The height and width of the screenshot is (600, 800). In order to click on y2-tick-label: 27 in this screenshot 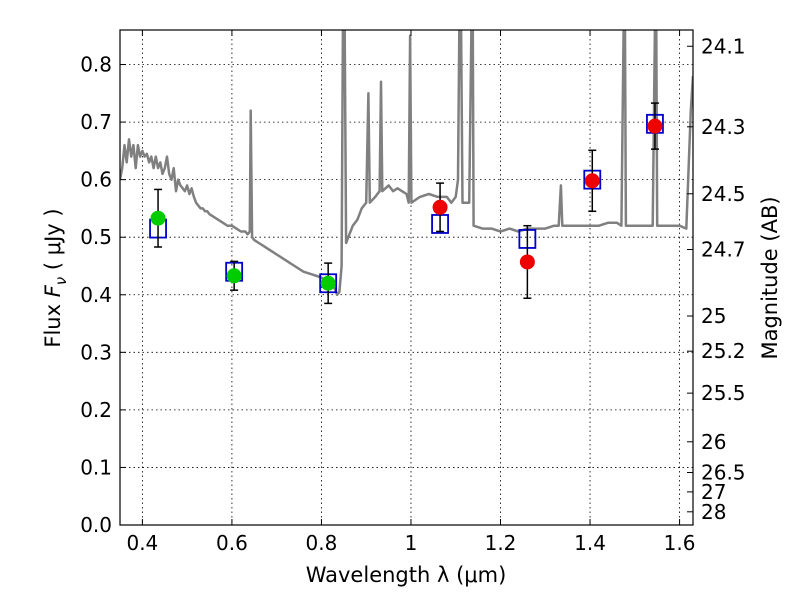, I will do `click(713, 492)`.